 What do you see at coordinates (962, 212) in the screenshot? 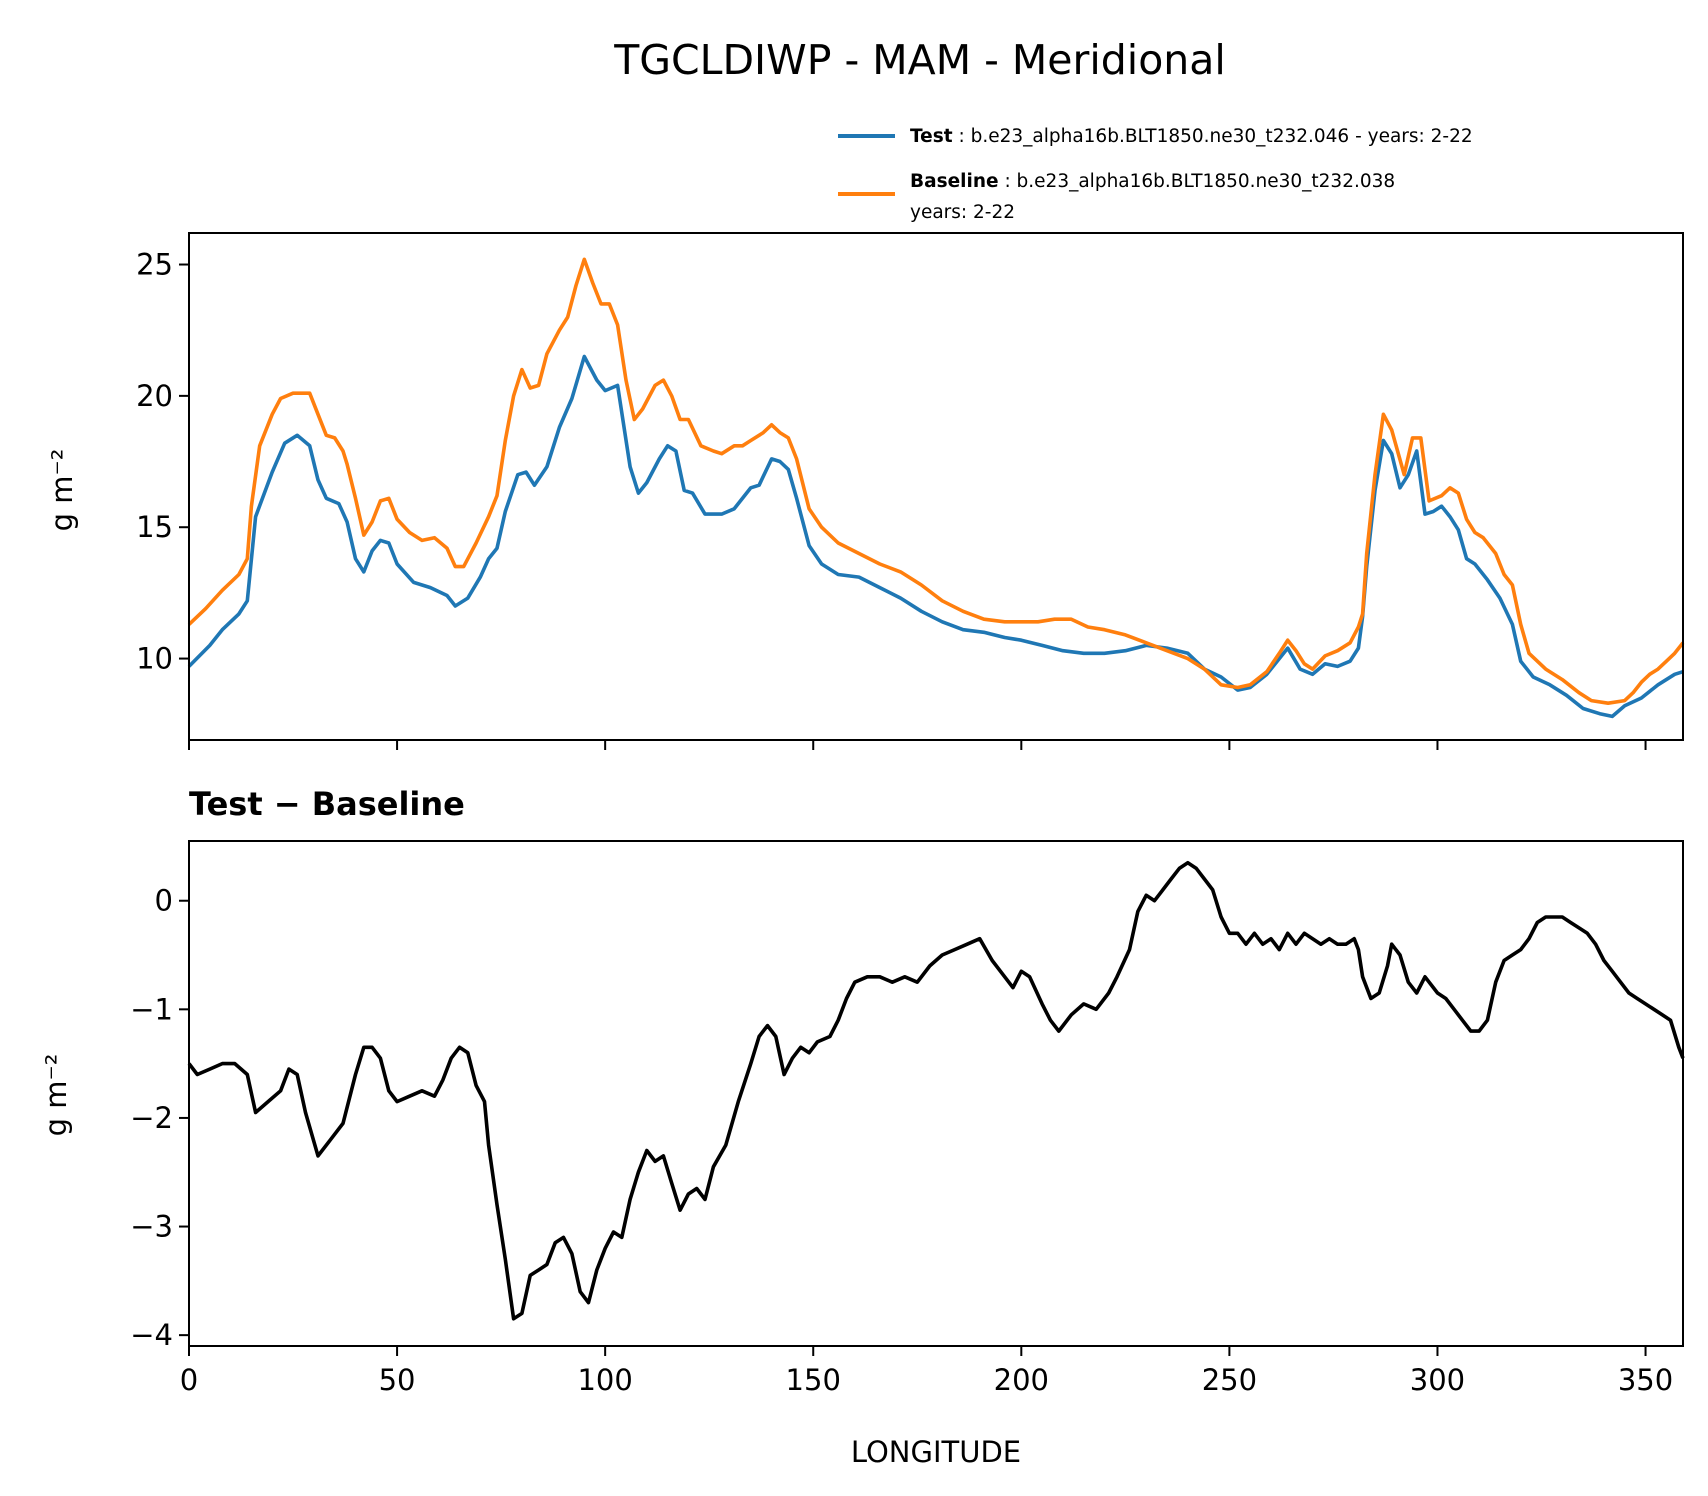
I see `legend-baseline-text2: years: 2-22` at bounding box center [962, 212].